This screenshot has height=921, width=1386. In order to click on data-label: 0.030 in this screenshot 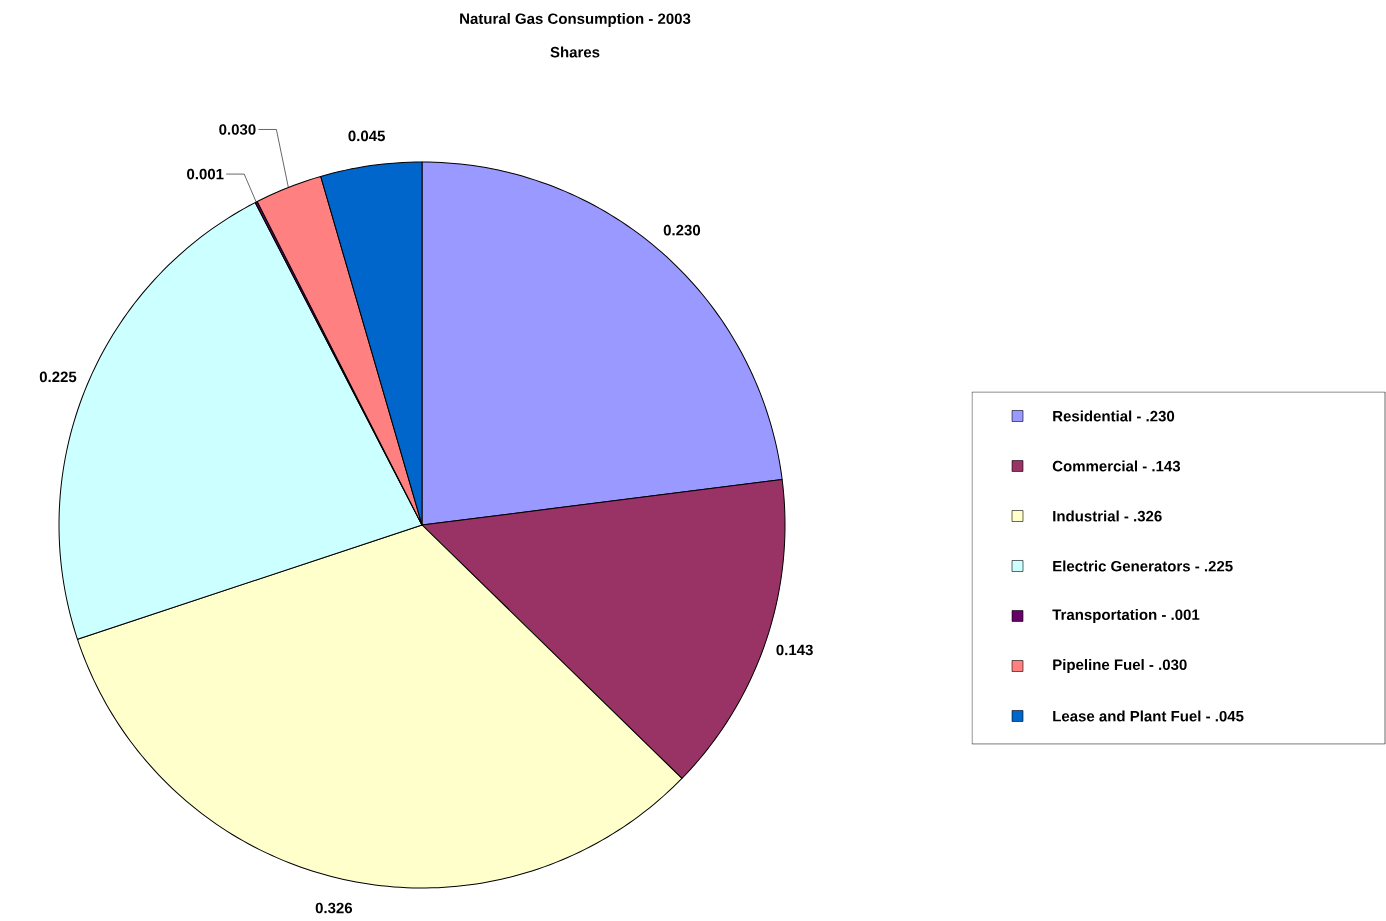, I will do `click(237, 129)`.